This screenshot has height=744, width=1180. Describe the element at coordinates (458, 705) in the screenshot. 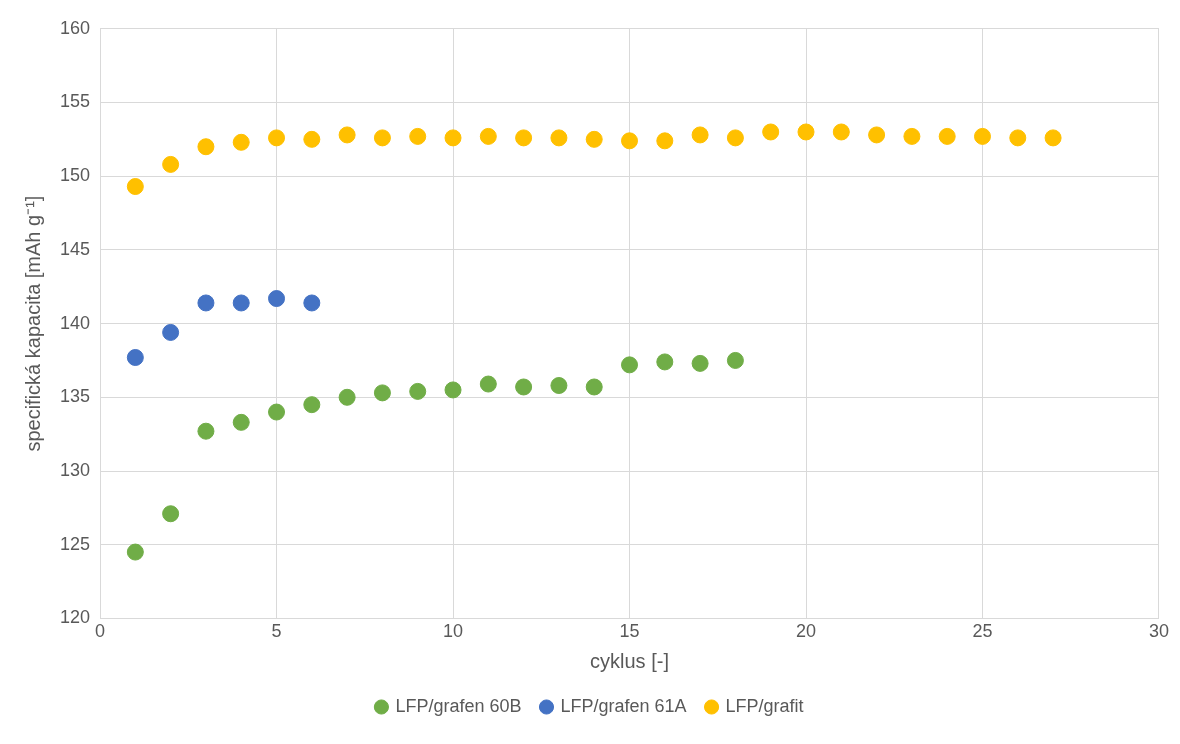

I see `legend-label: LFP/grafen 60B` at that location.